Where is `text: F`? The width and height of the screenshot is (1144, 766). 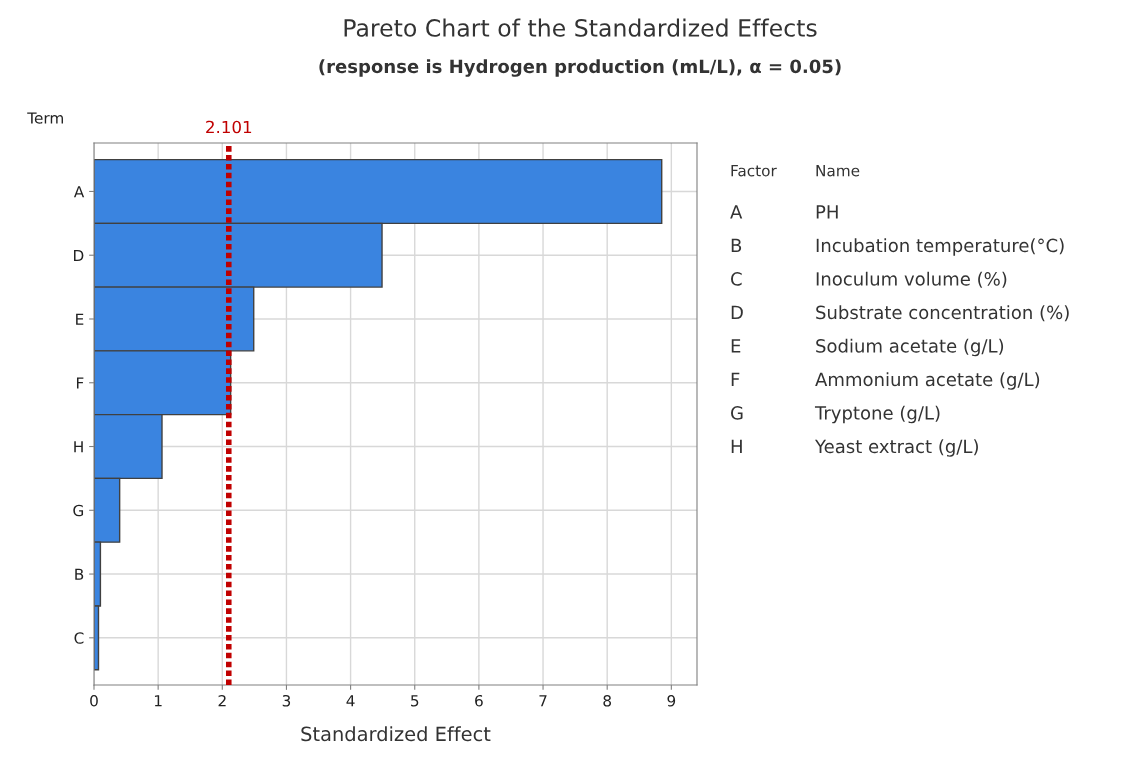 text: F is located at coordinates (735, 379).